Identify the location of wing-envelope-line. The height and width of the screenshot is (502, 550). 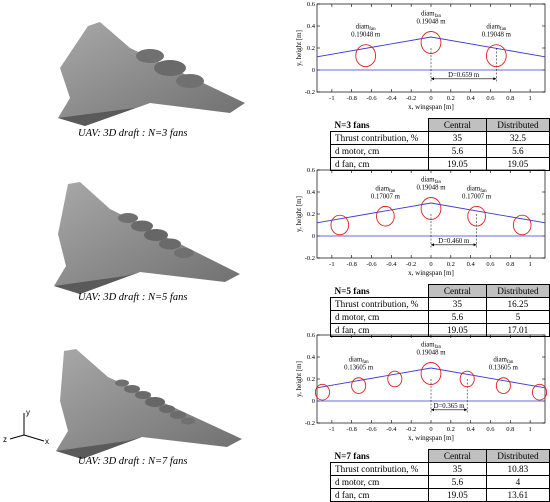
(431, 213).